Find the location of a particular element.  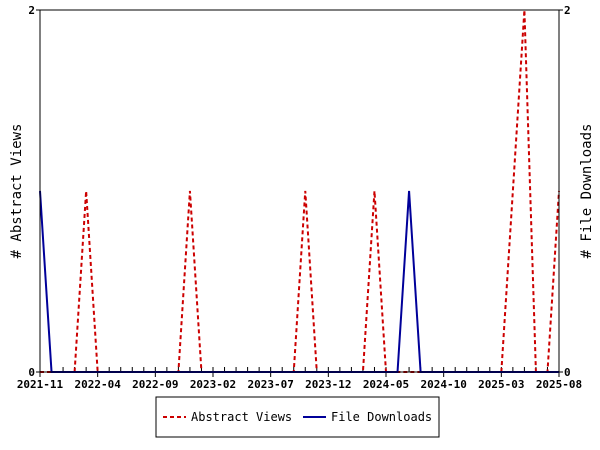

x-tick-label: 2023-02 is located at coordinates (213, 384).